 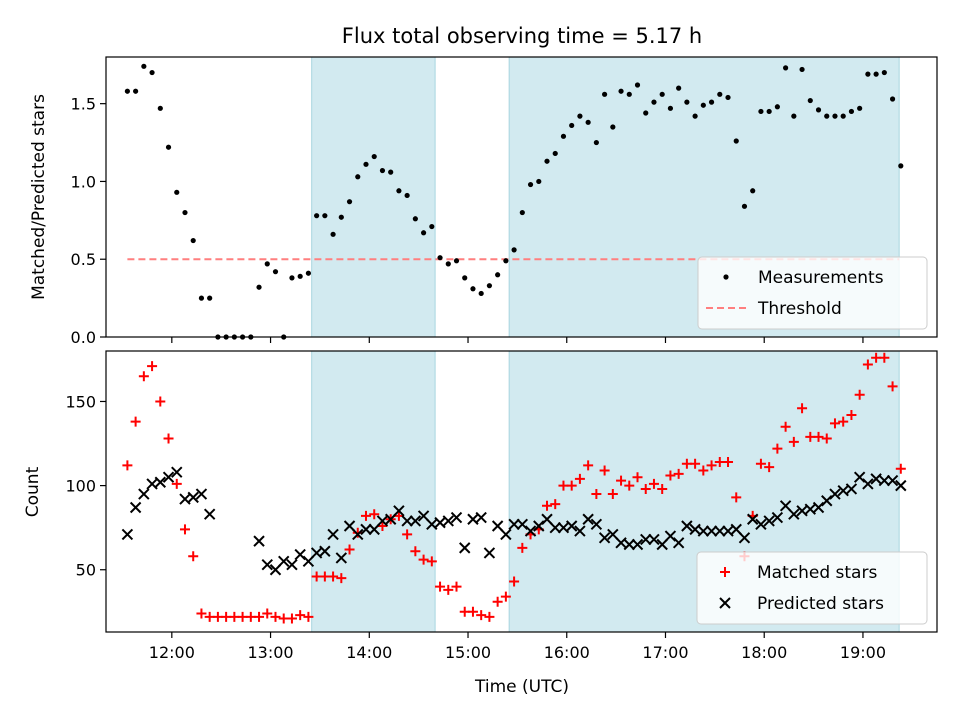 I want to click on y-tick-label: 100, so click(x=80, y=486).